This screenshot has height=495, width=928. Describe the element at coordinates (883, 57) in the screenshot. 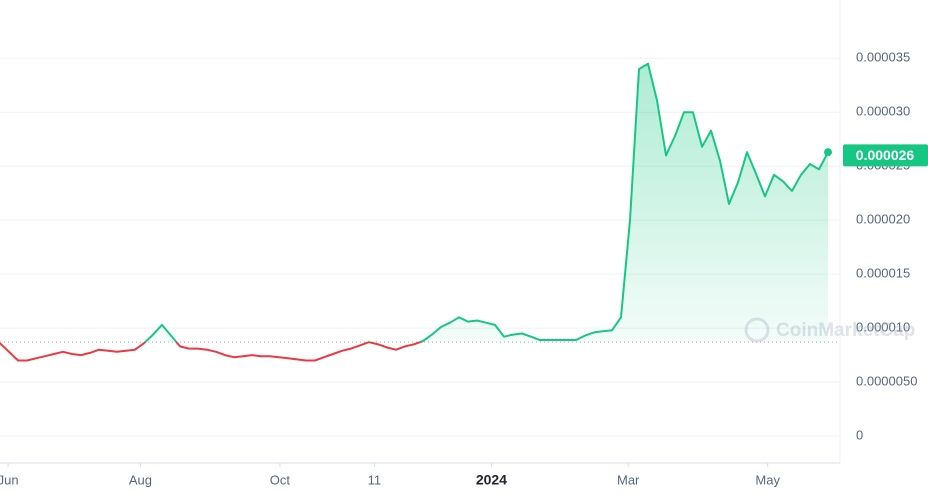

I see `y-tick-label: 0.000035` at that location.